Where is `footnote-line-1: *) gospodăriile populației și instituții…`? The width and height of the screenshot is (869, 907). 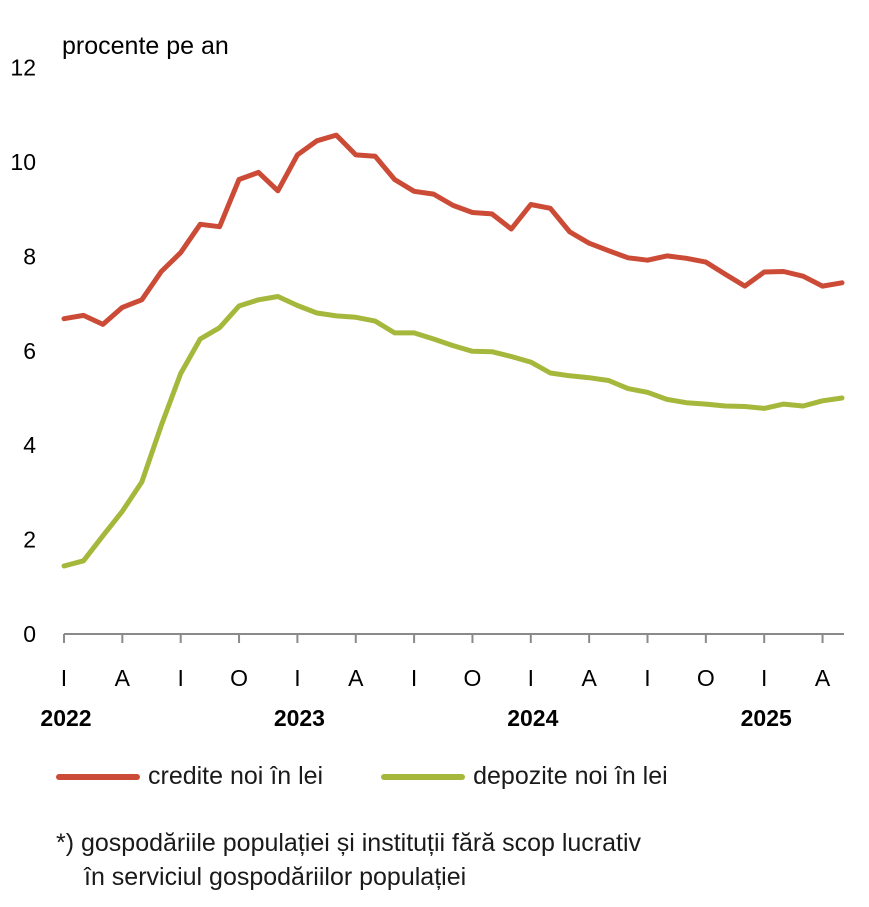 footnote-line-1: *) gospodăriile populației și instituții… is located at coordinates (349, 843).